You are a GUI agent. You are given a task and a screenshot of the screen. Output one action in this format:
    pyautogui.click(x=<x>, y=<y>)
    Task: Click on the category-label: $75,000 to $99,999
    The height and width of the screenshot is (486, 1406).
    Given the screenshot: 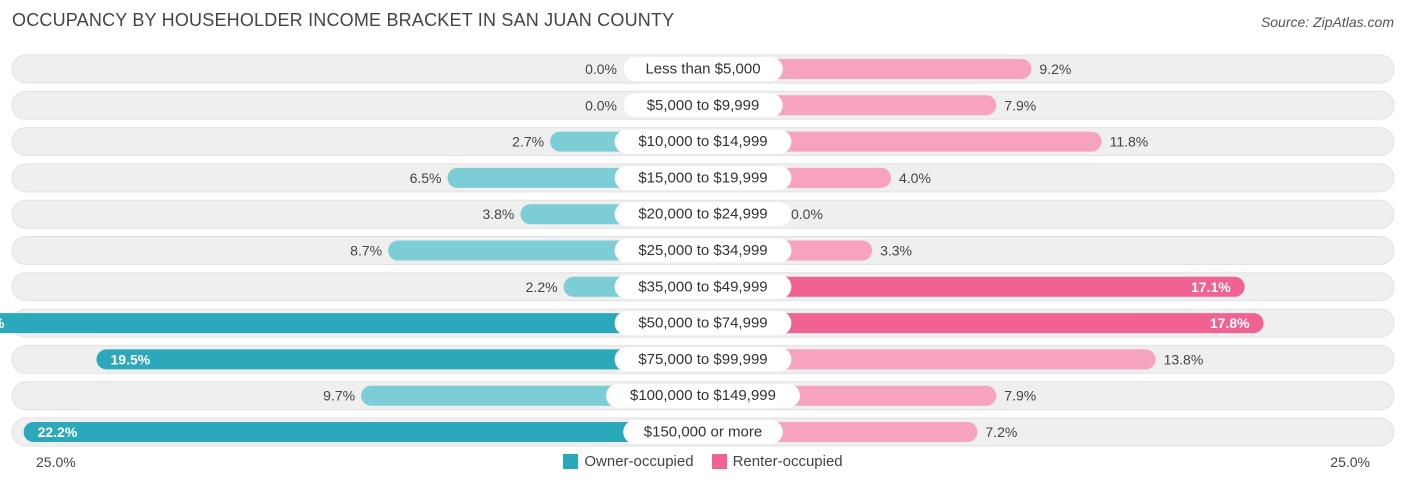 What is the action you would take?
    pyautogui.click(x=702, y=359)
    